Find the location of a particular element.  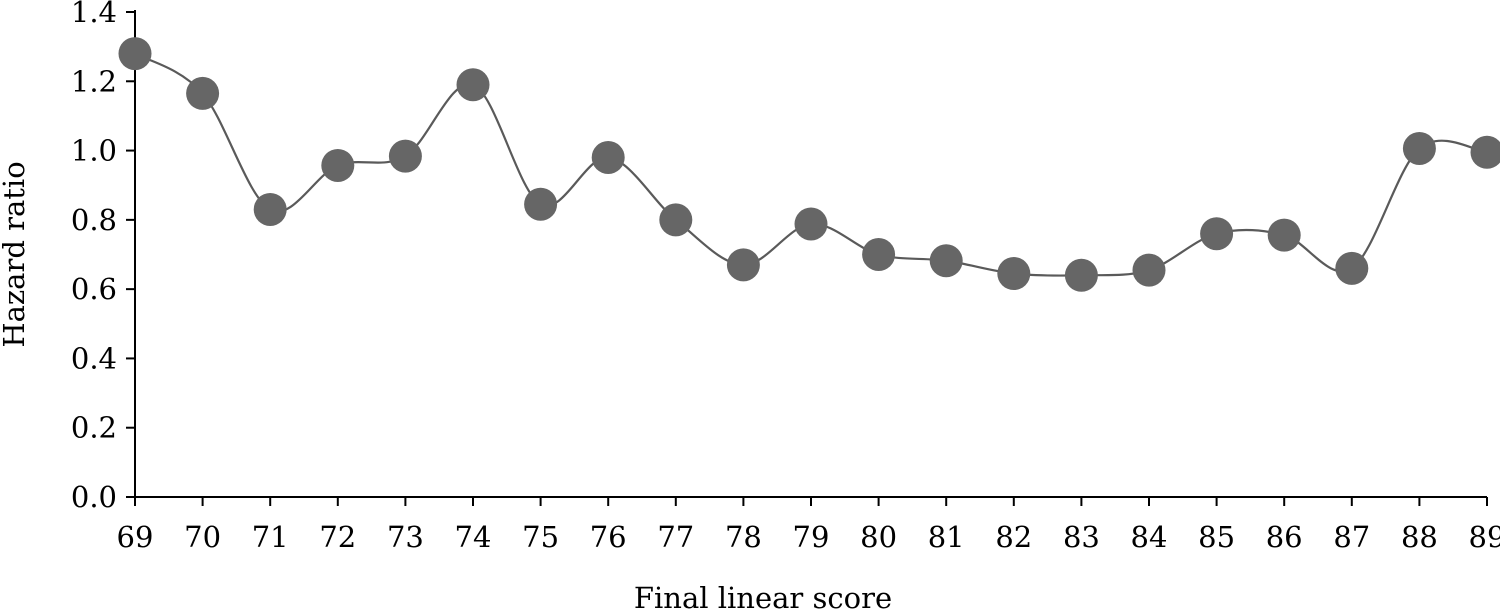

x-tick-label: 73 is located at coordinates (405, 537).